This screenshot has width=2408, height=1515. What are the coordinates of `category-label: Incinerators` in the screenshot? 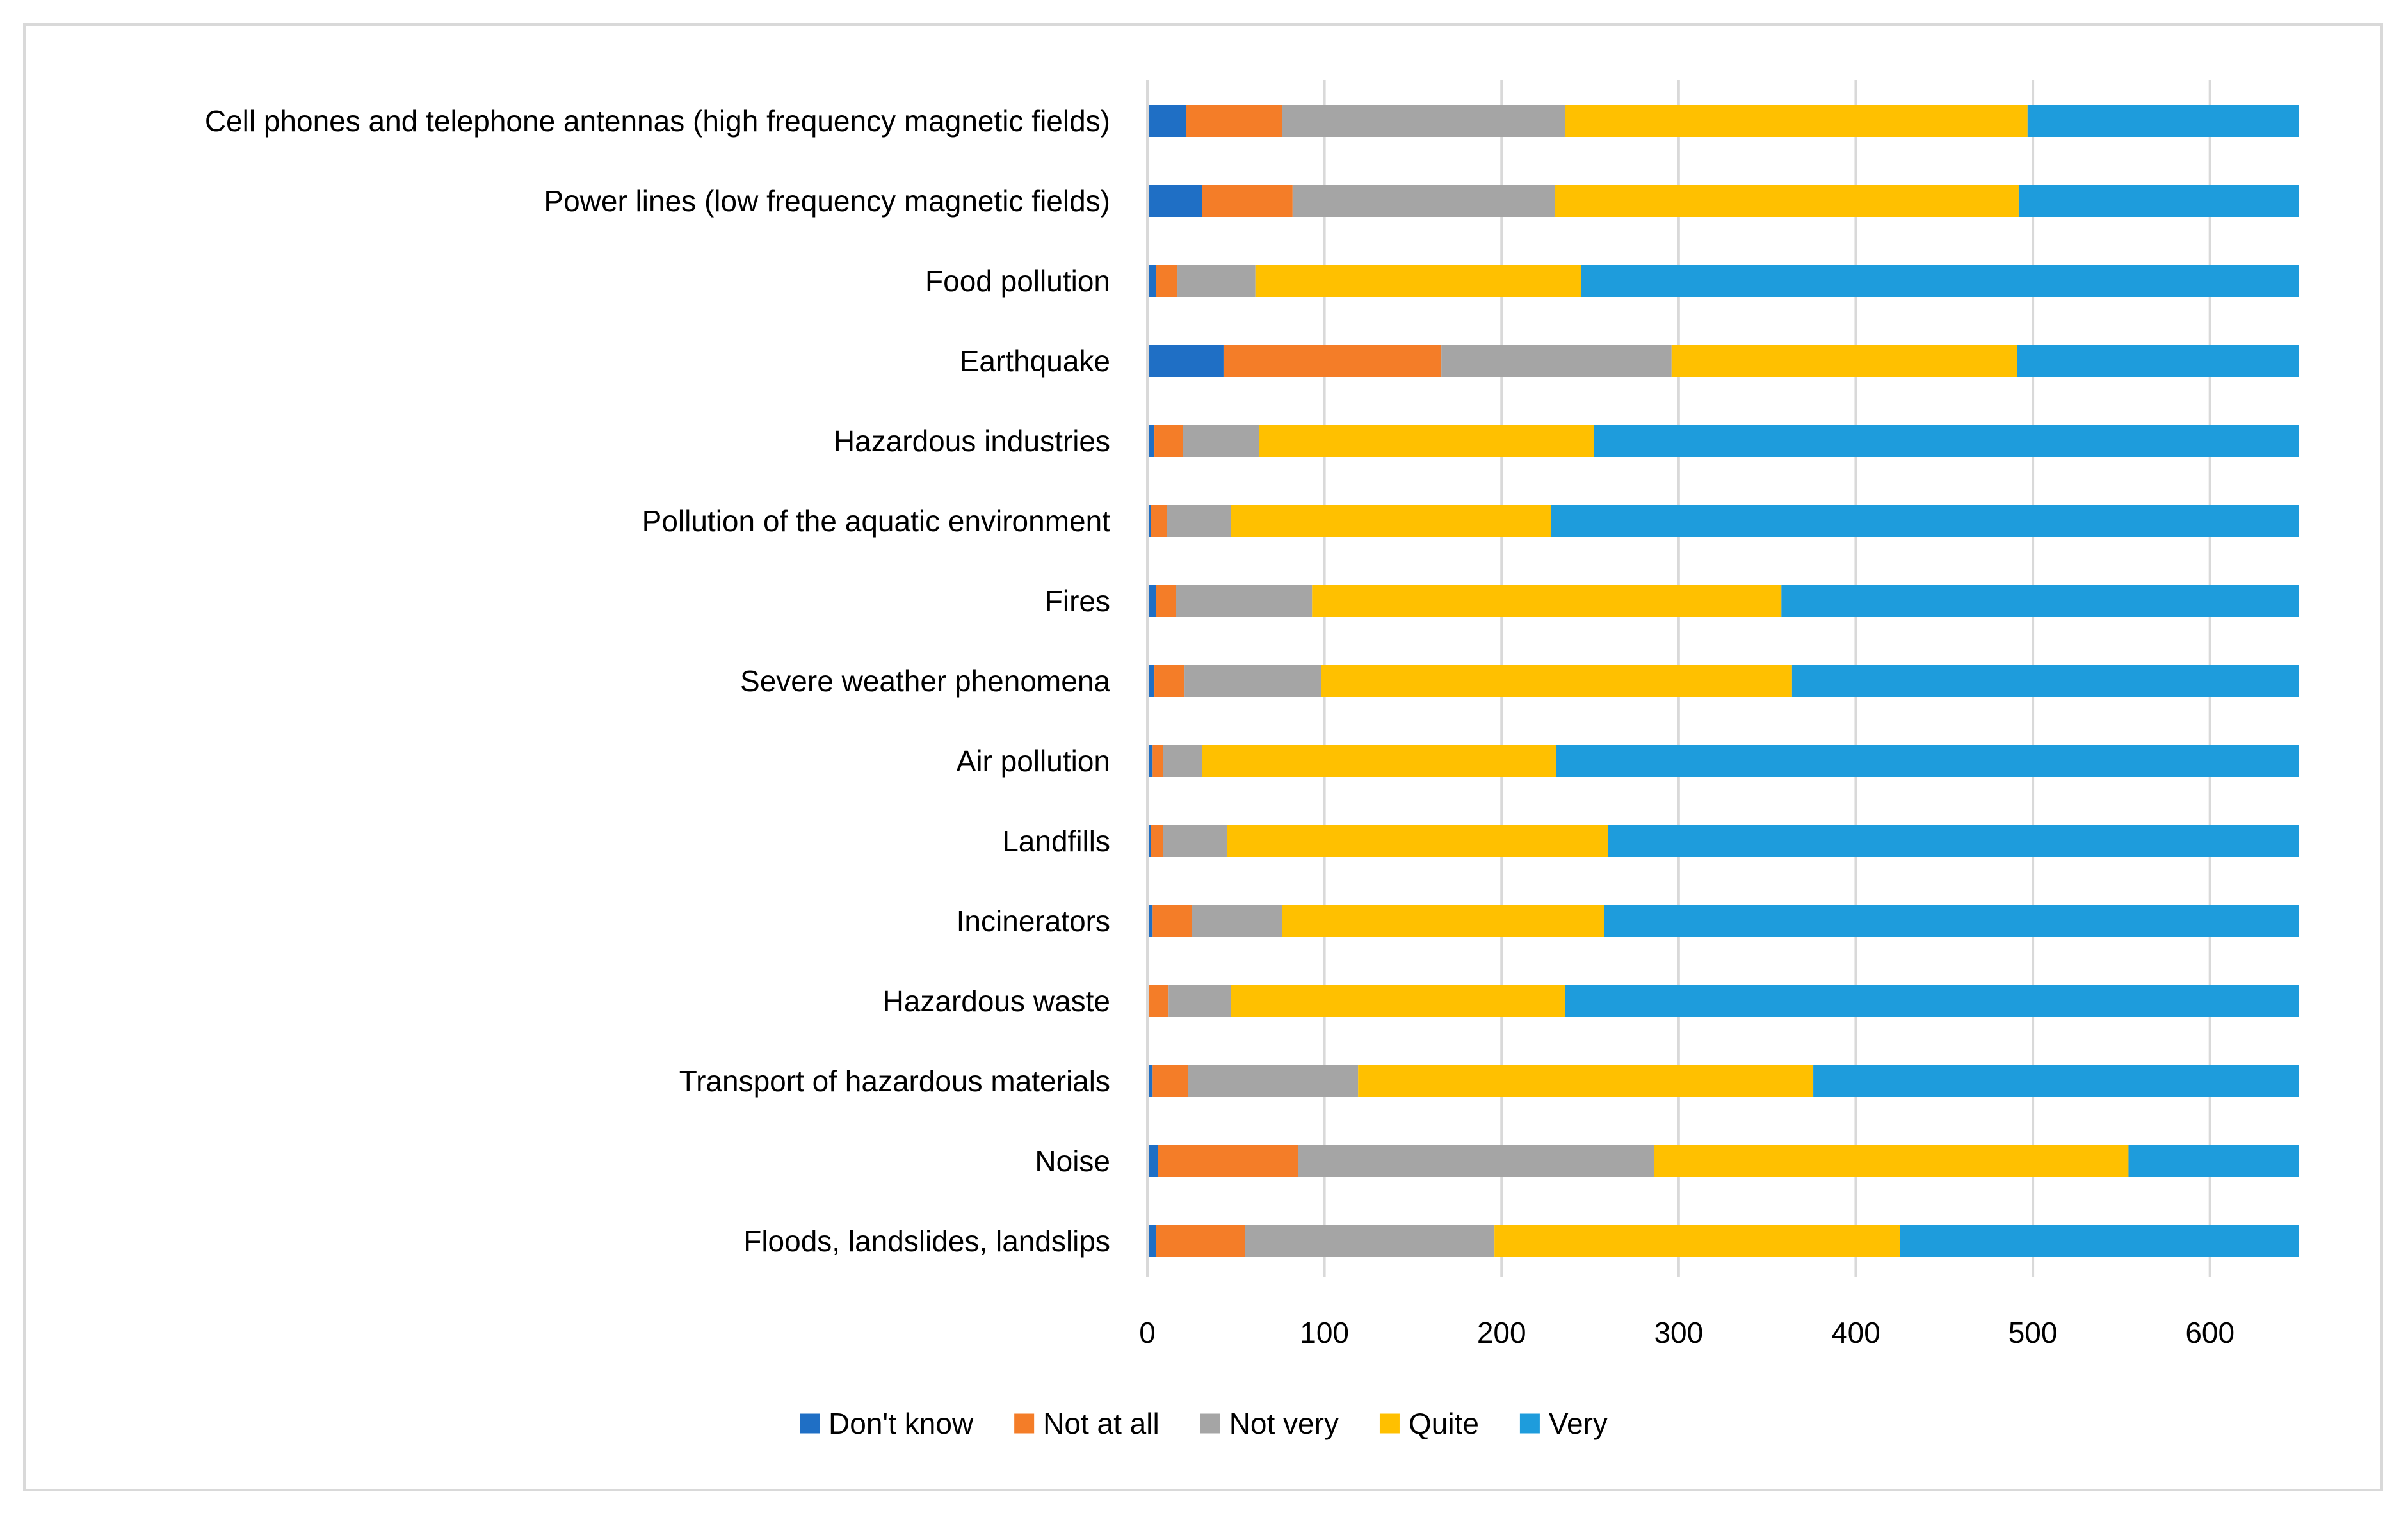 It's located at (1033, 921).